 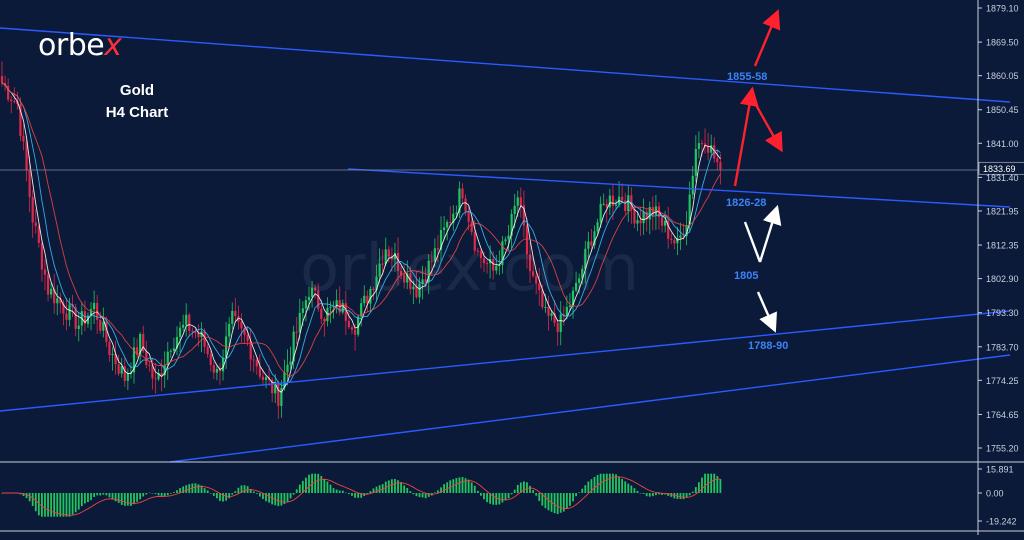 I want to click on instrument-title: Gold, so click(x=137, y=90).